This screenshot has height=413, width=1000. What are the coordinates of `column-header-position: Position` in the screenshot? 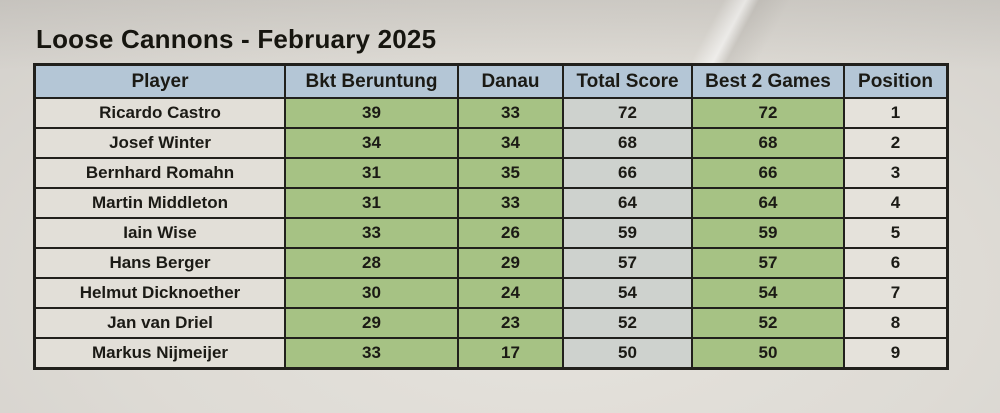 It's located at (896, 81).